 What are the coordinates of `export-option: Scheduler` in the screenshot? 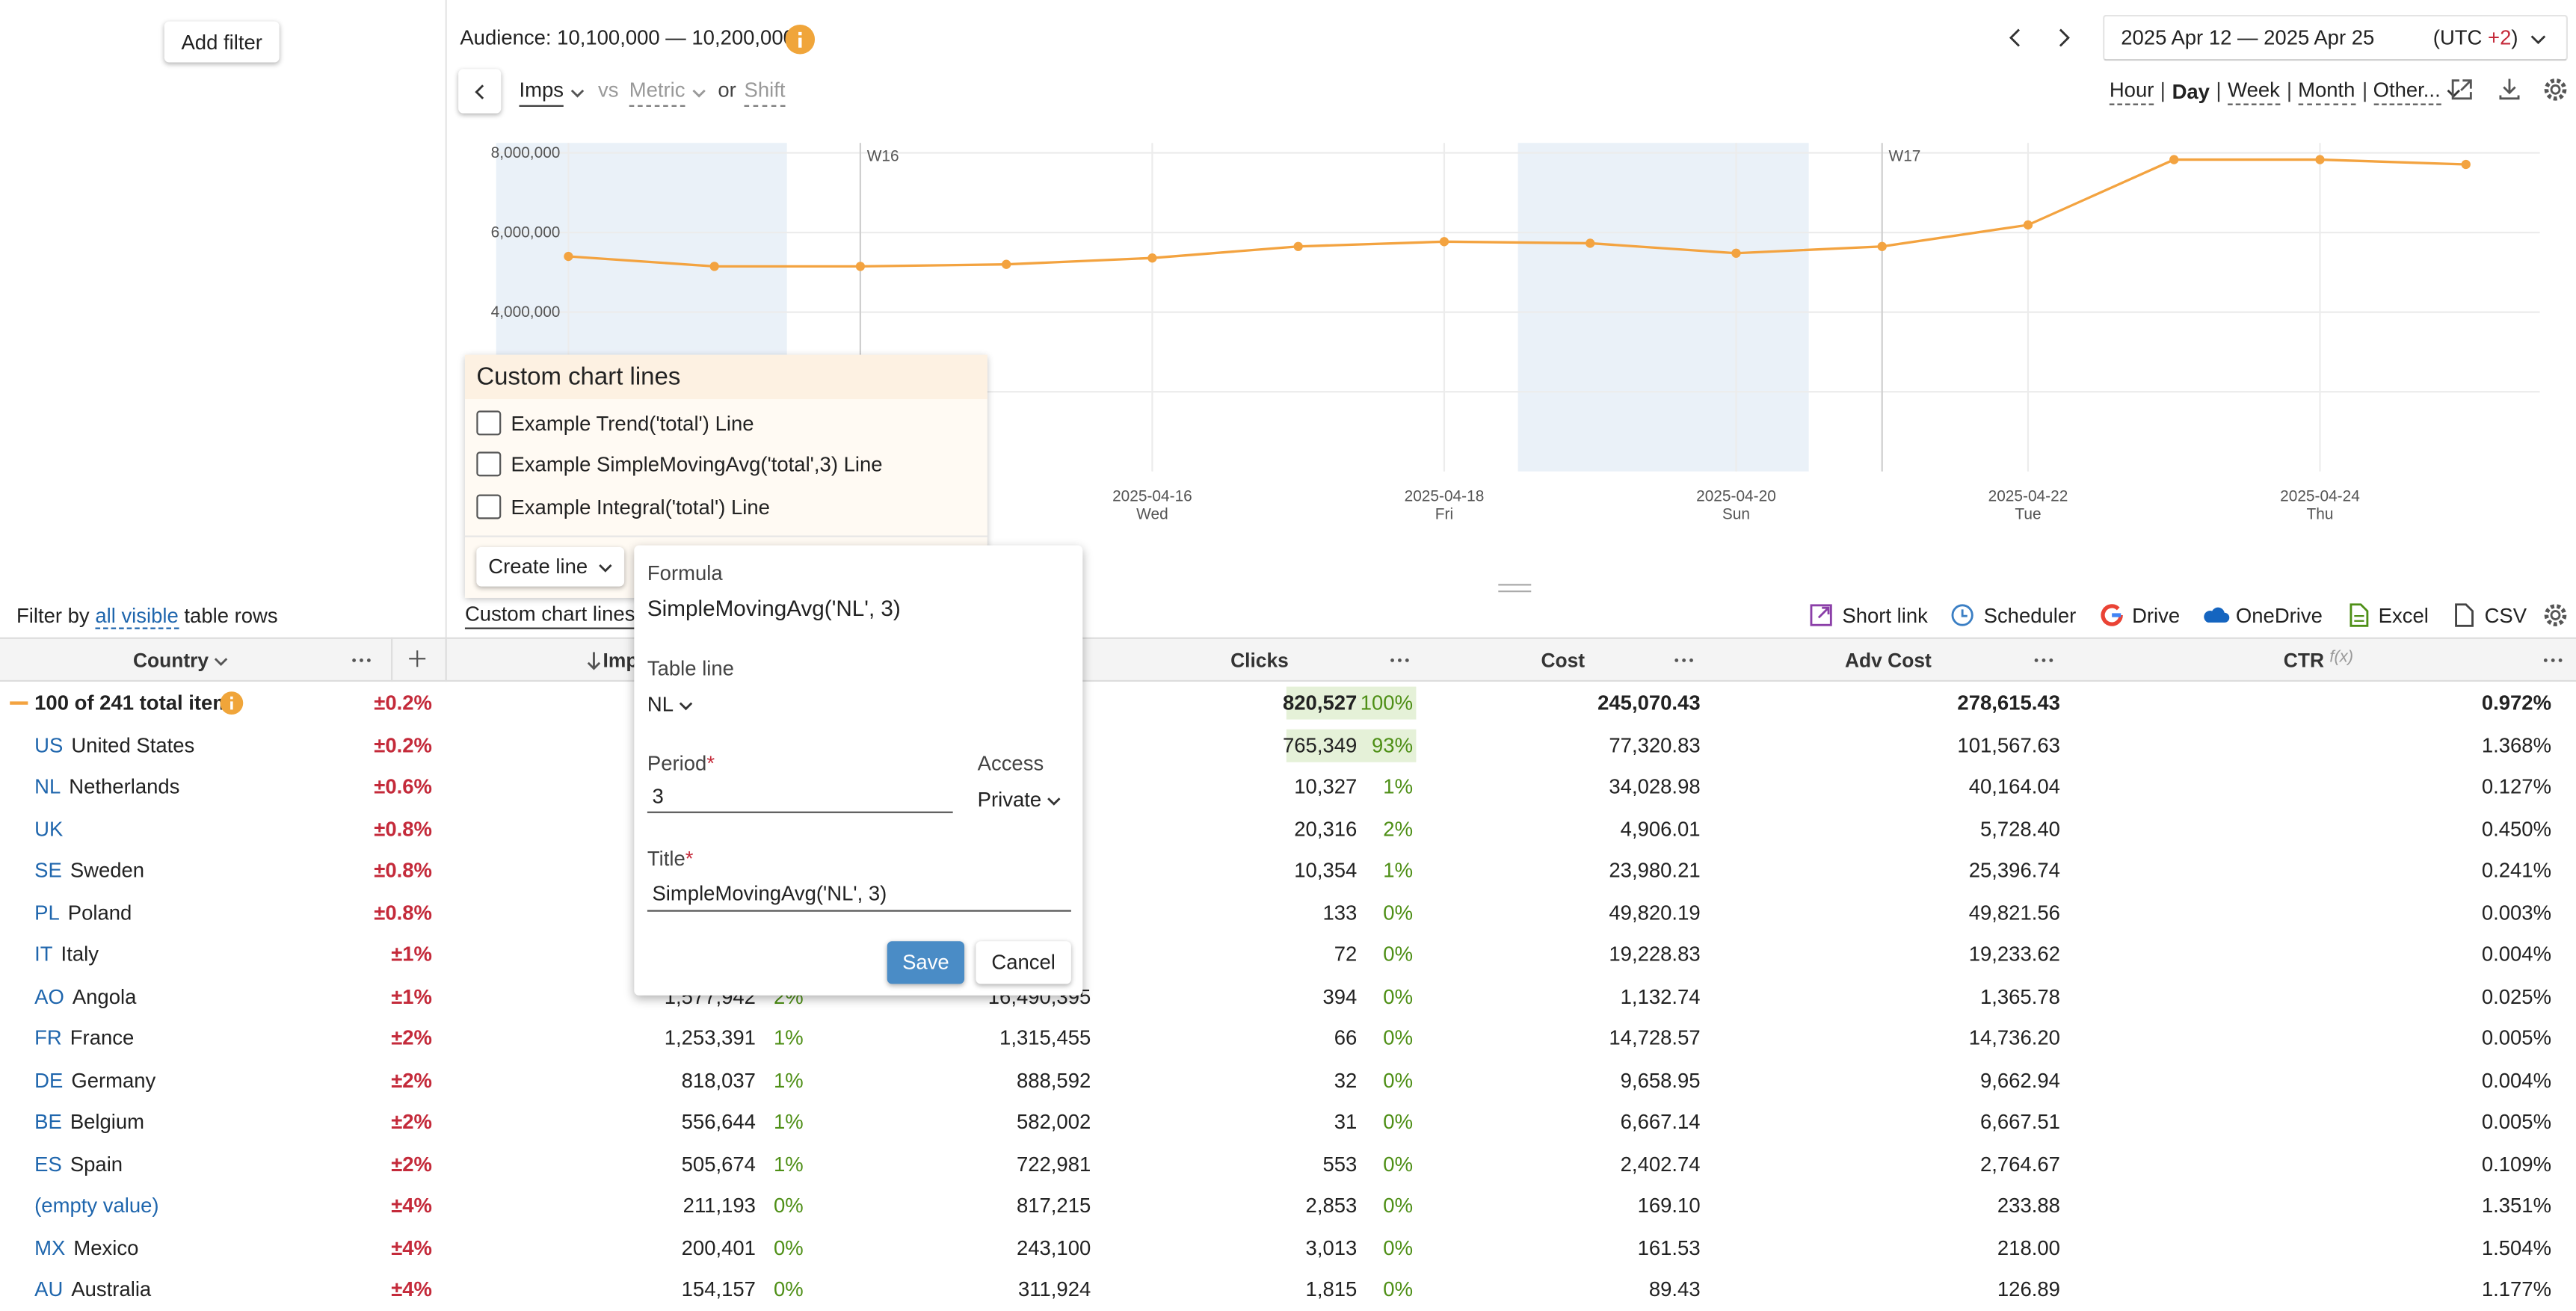 It's located at (2013, 615).